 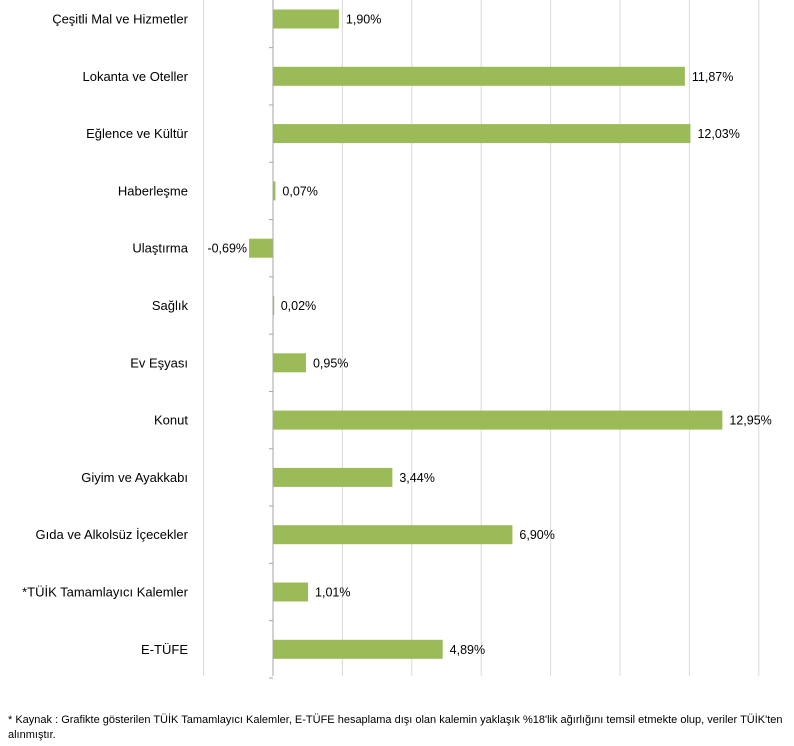 I want to click on category-label: Ulaştırma, so click(x=160, y=248).